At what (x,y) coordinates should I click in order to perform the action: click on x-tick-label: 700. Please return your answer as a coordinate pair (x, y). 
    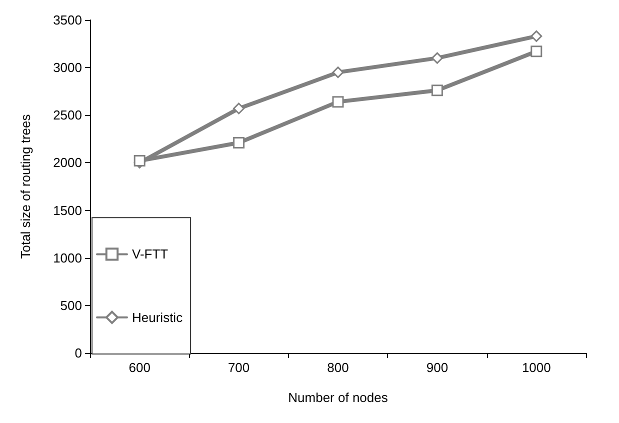
    Looking at the image, I should click on (239, 367).